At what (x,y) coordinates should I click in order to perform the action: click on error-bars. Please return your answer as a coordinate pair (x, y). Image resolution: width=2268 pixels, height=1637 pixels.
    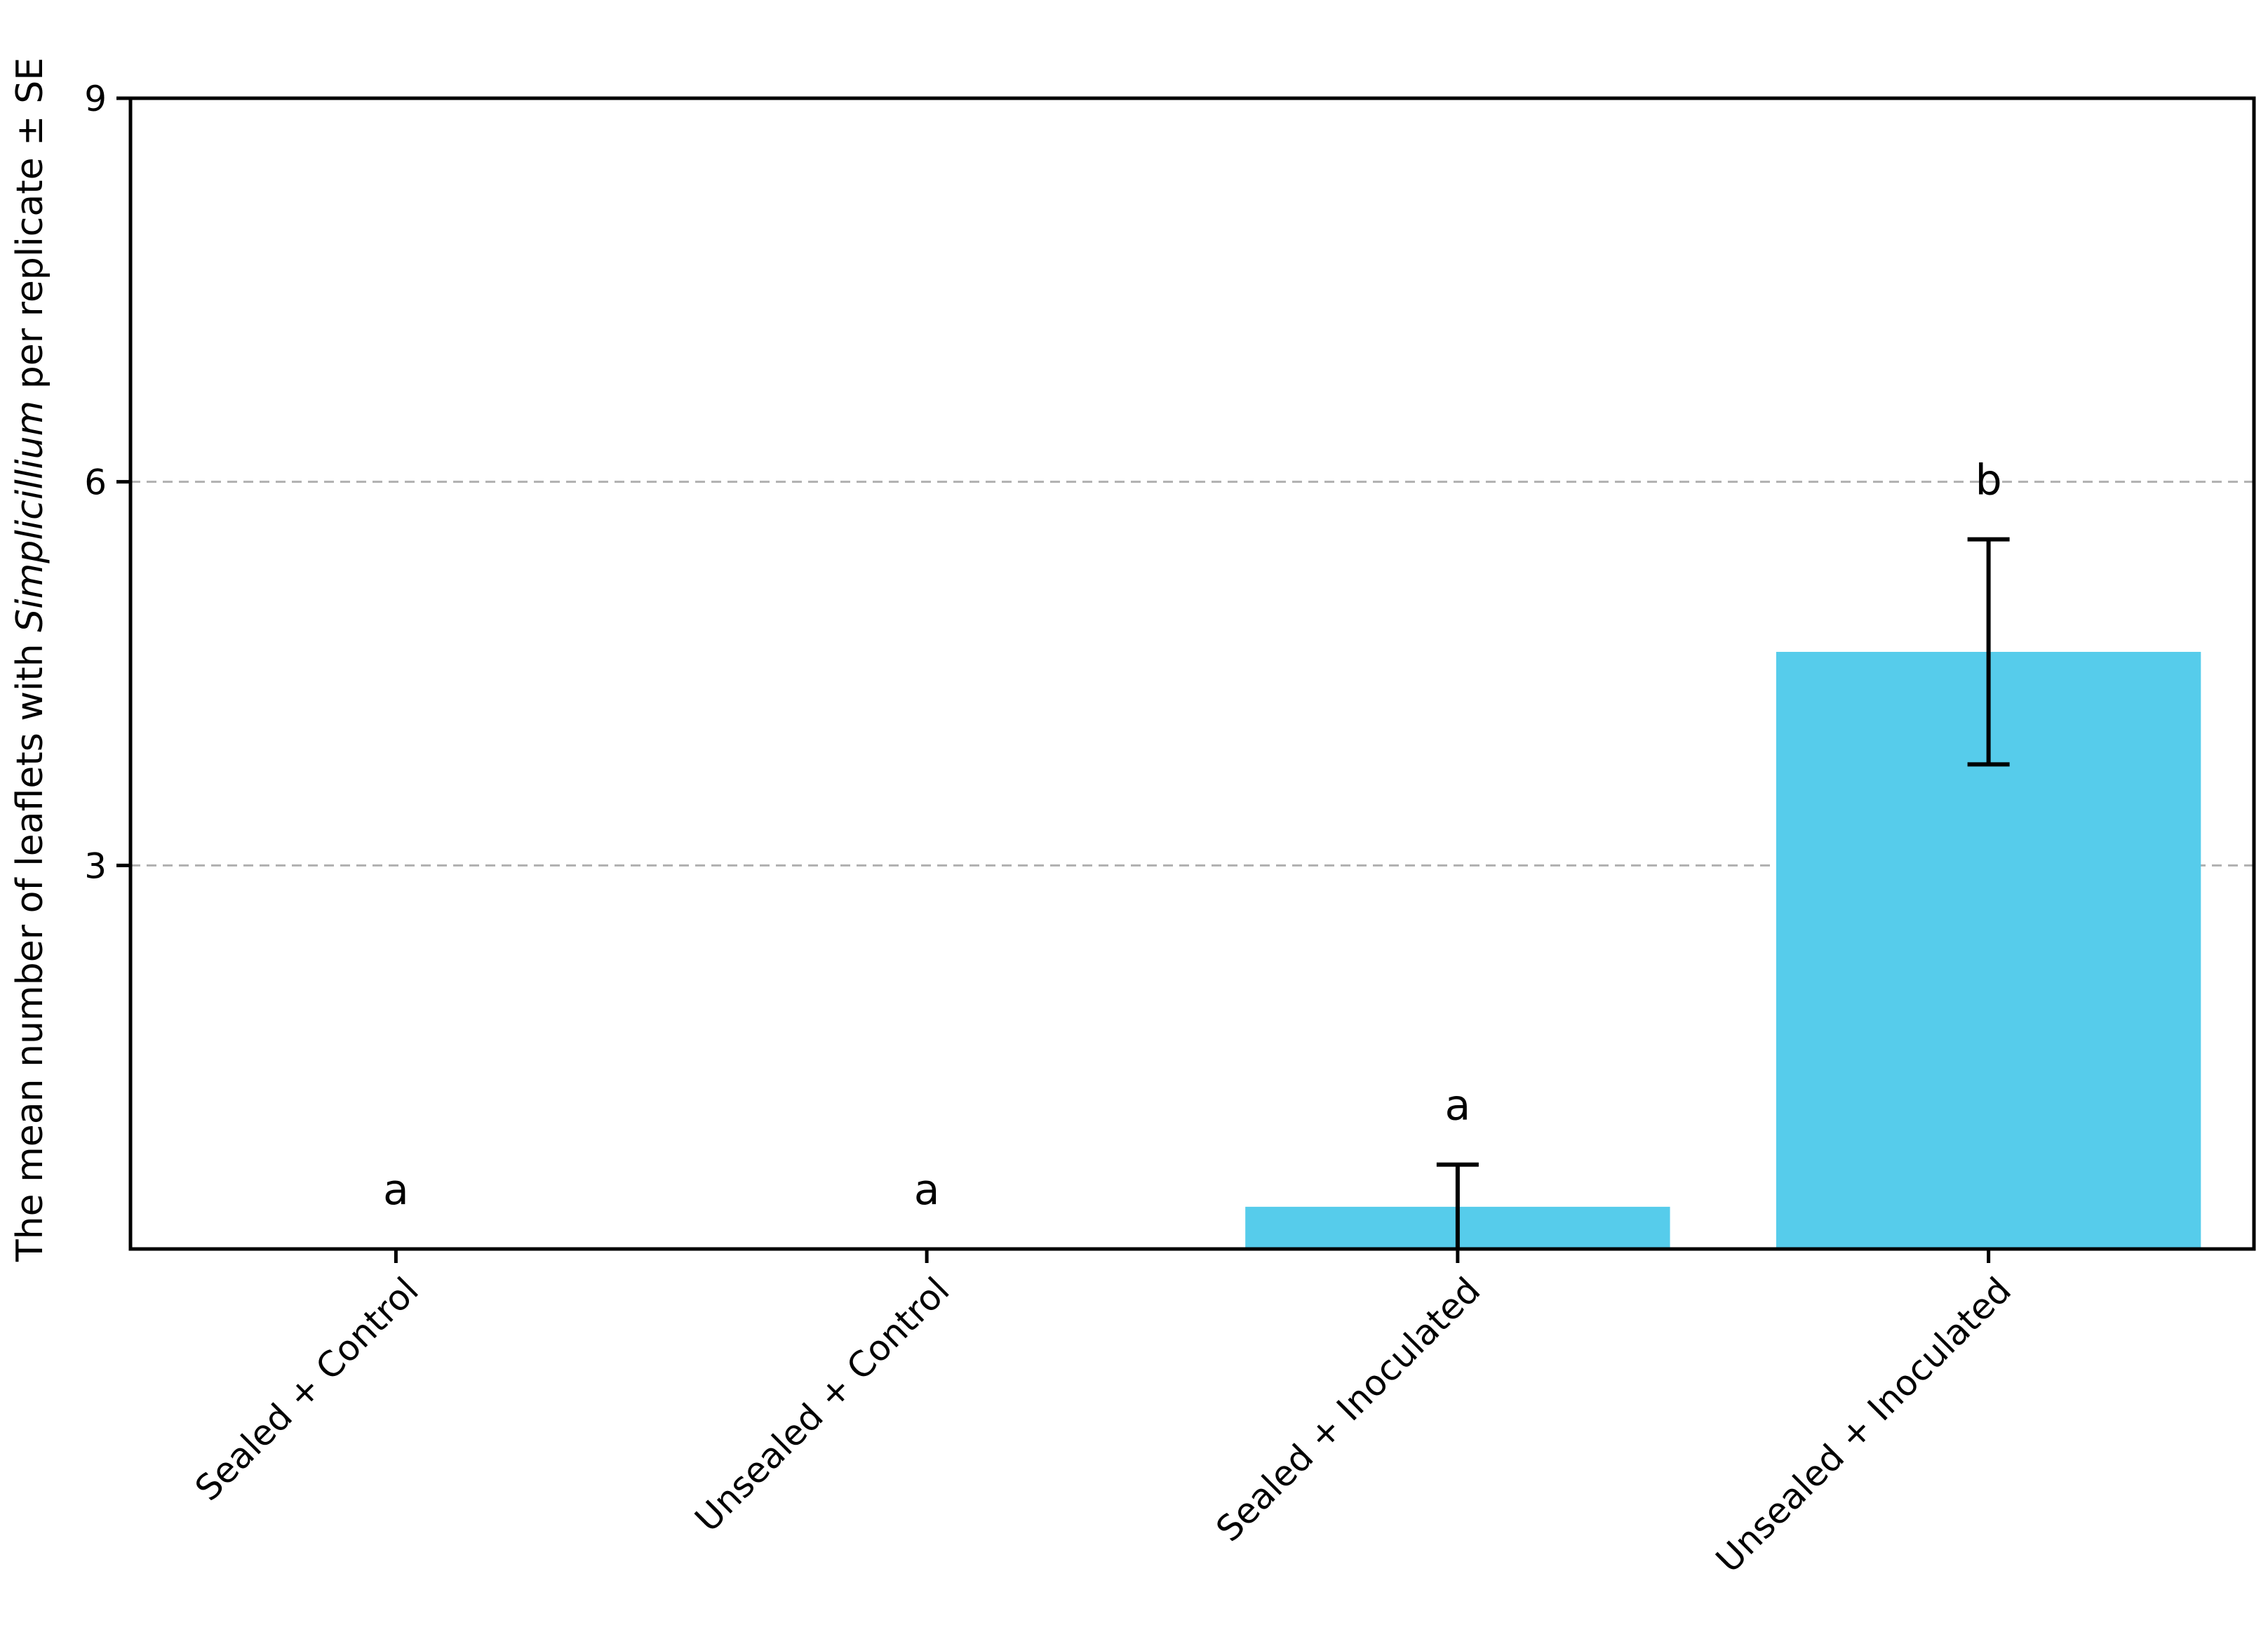
    Looking at the image, I should click on (1723, 893).